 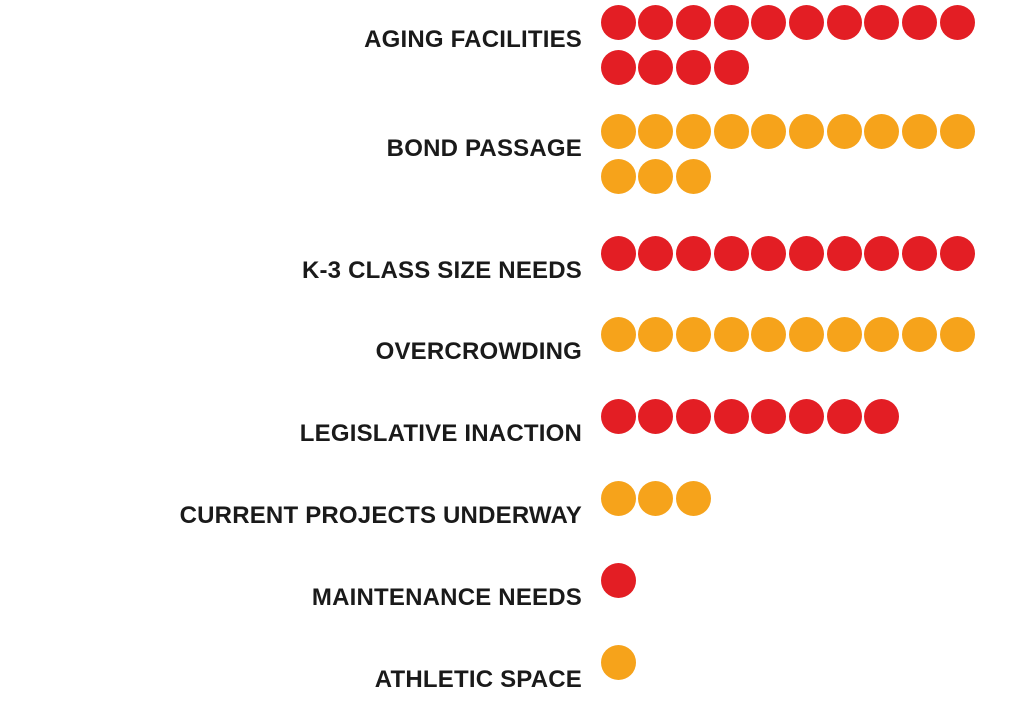 What do you see at coordinates (478, 679) in the screenshot?
I see `category-label: ATHLETIC SPACE` at bounding box center [478, 679].